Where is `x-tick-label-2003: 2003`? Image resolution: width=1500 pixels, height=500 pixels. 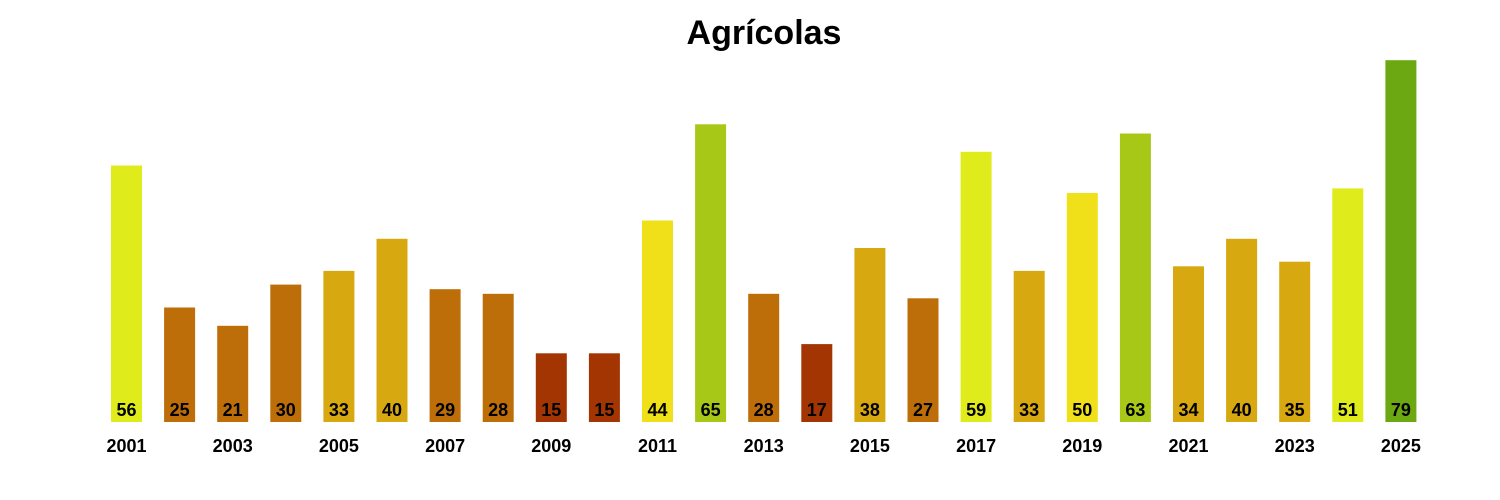 x-tick-label-2003: 2003 is located at coordinates (233, 446).